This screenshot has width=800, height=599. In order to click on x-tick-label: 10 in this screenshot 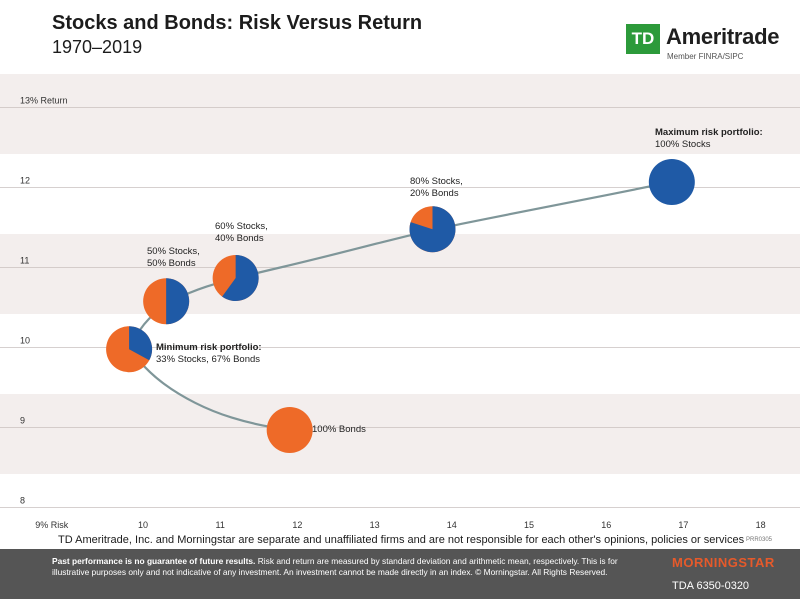, I will do `click(143, 525)`.